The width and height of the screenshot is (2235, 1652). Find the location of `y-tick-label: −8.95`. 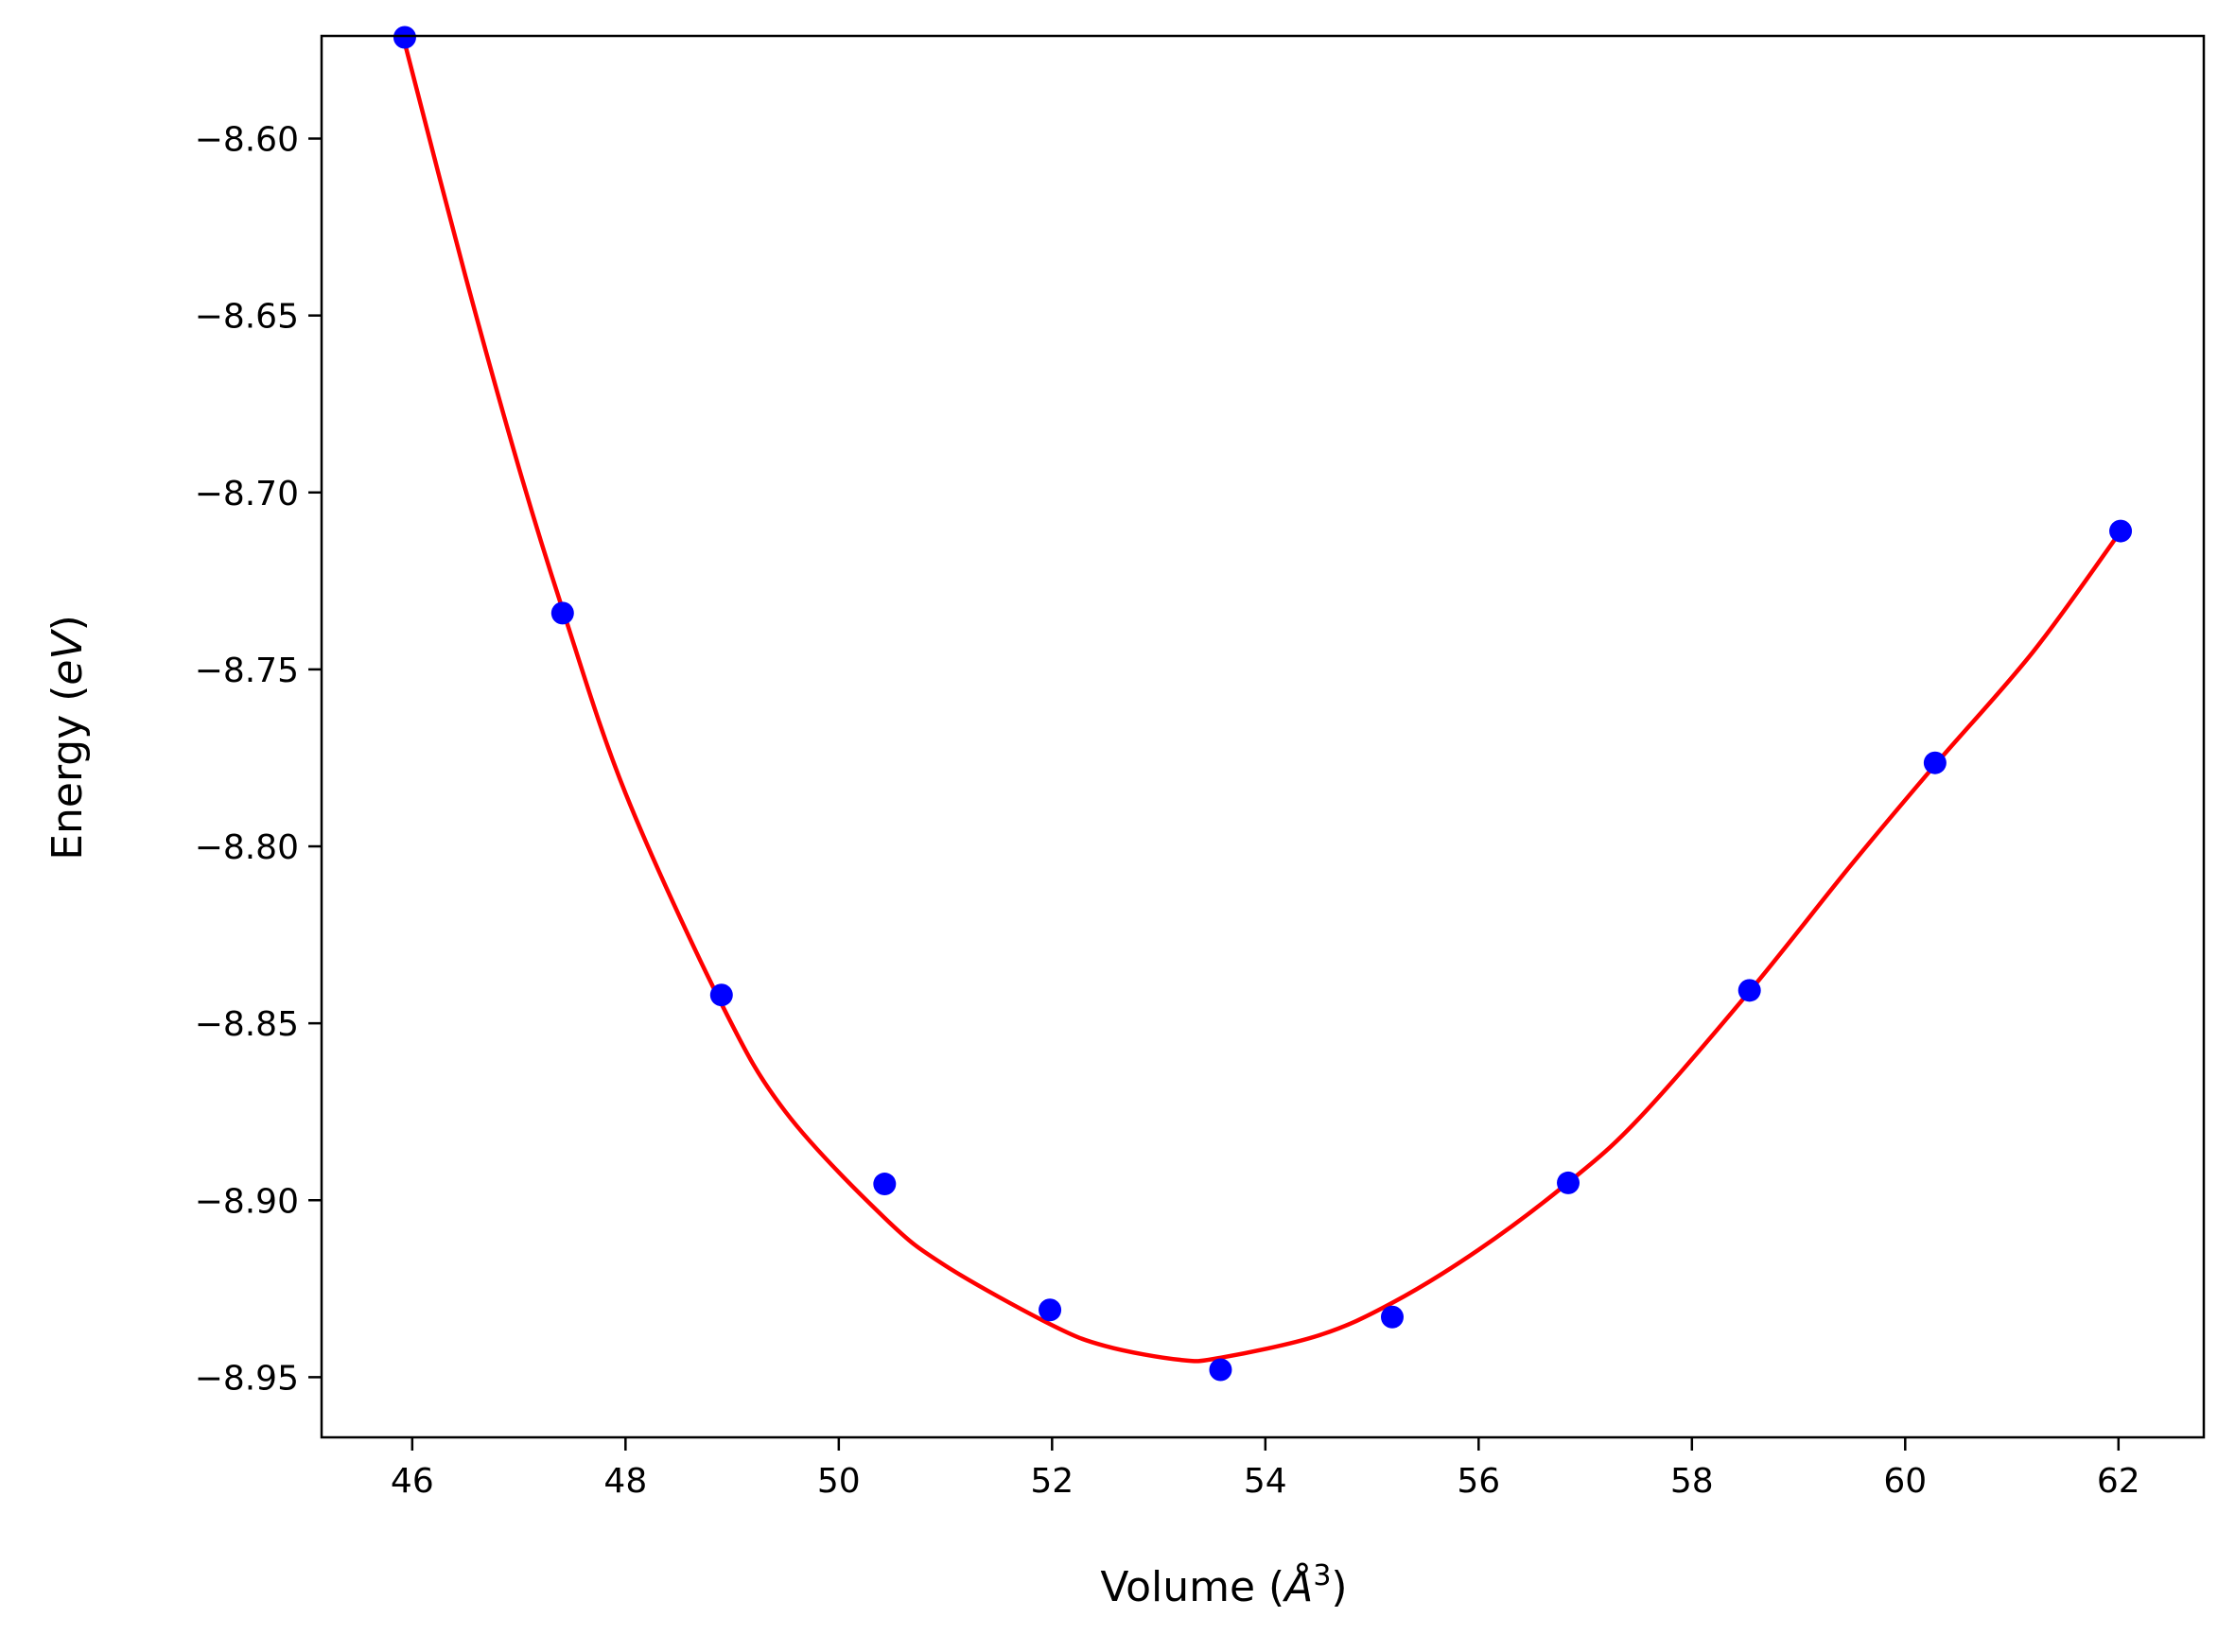

y-tick-label: −8.95 is located at coordinates (247, 1379).